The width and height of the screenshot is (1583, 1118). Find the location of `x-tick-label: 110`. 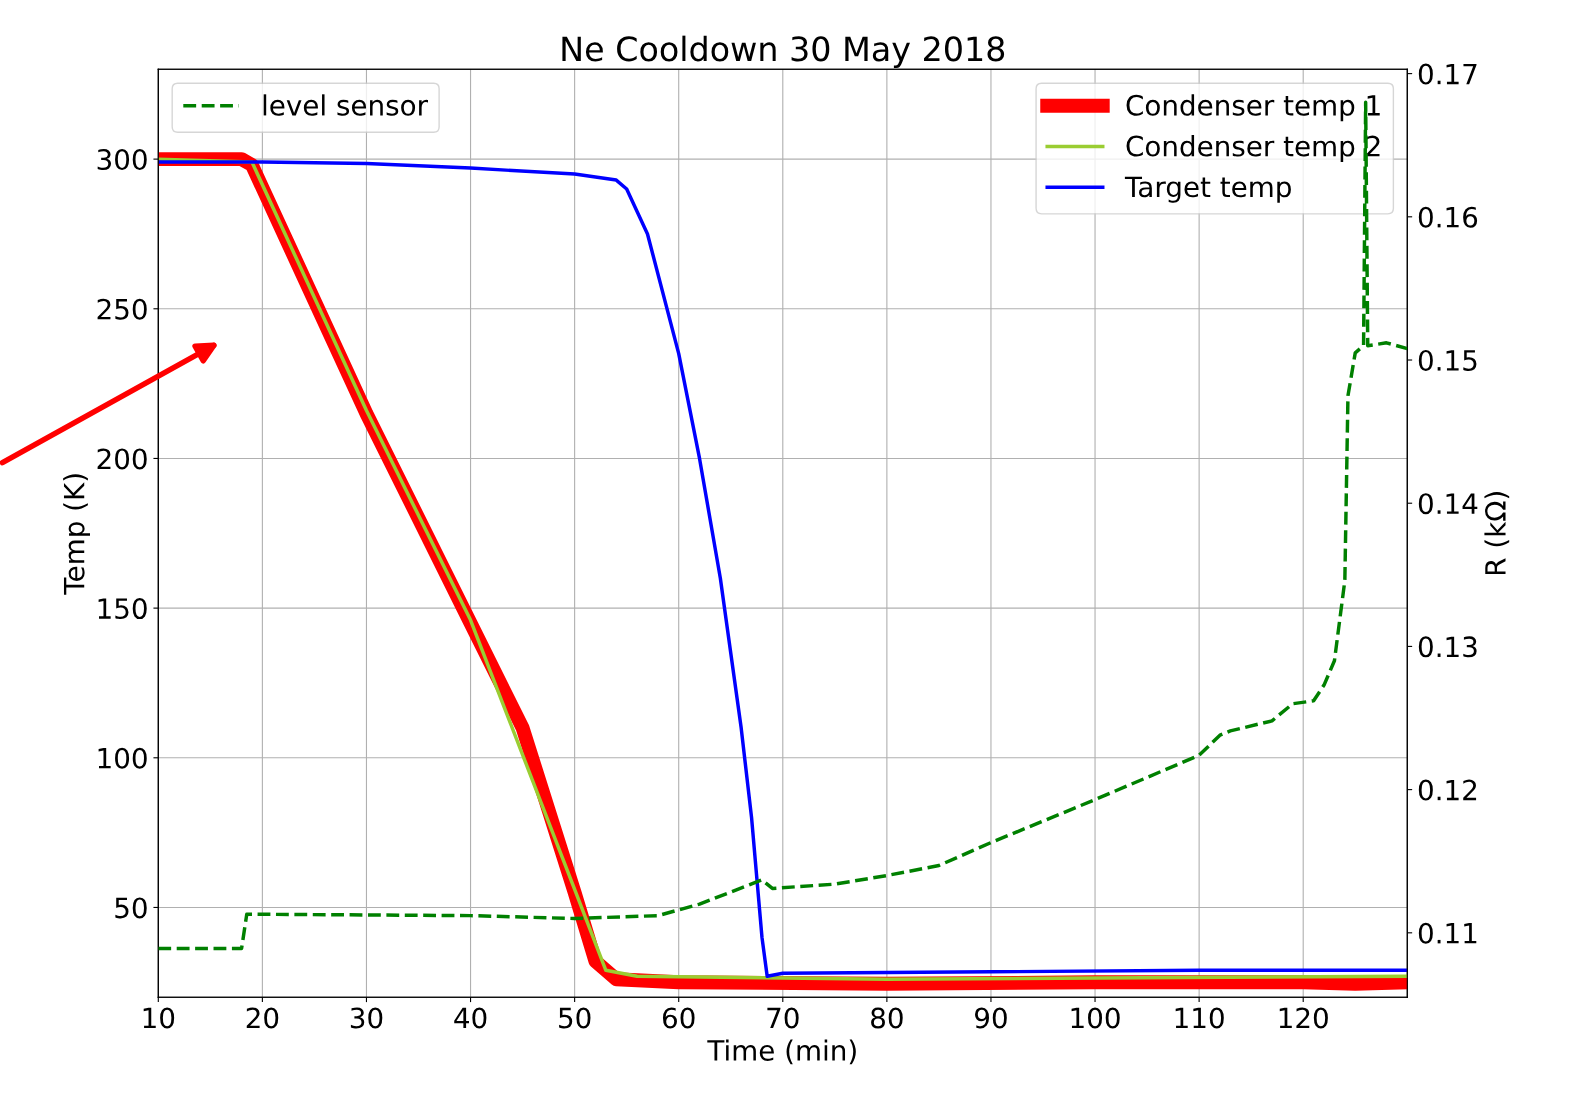

x-tick-label: 110 is located at coordinates (1199, 1018).